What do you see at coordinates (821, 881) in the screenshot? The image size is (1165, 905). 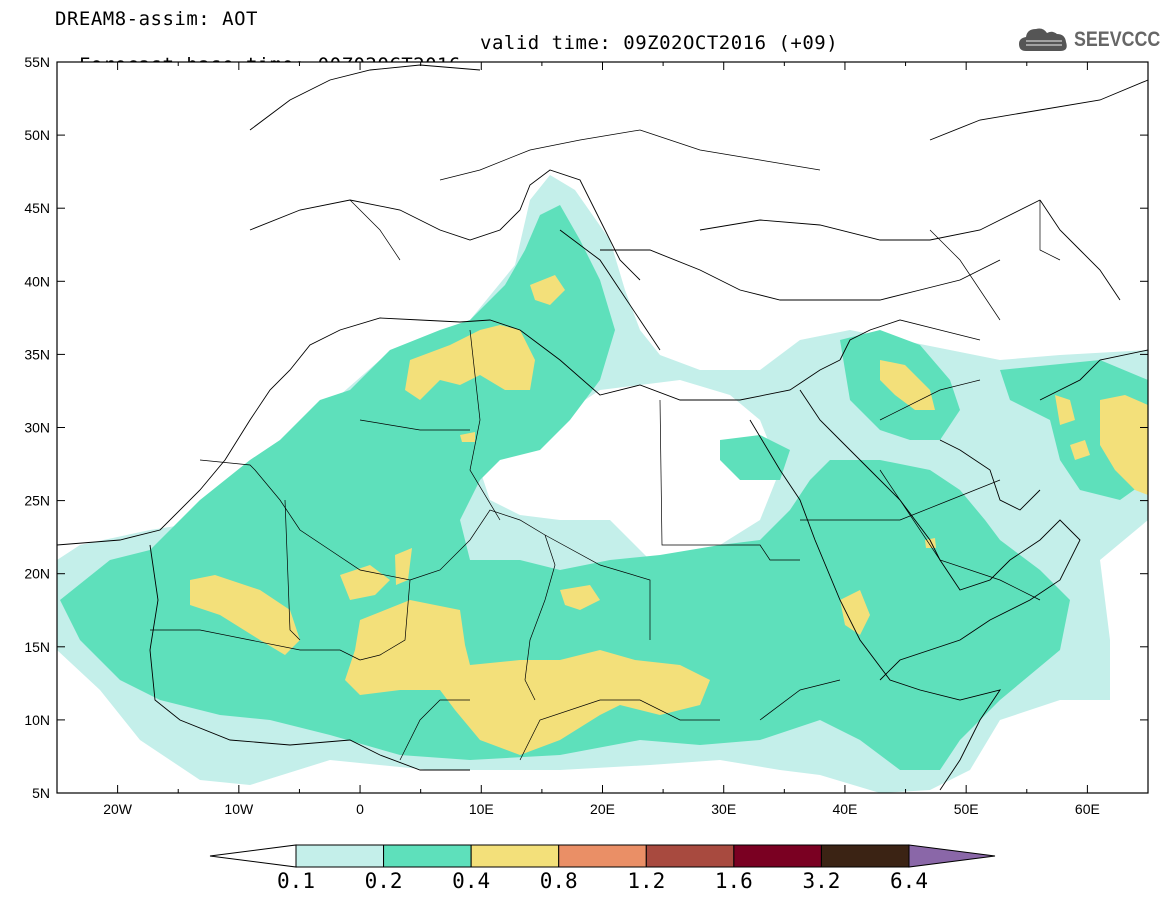 I see `colorbar-level-label: 3.2` at bounding box center [821, 881].